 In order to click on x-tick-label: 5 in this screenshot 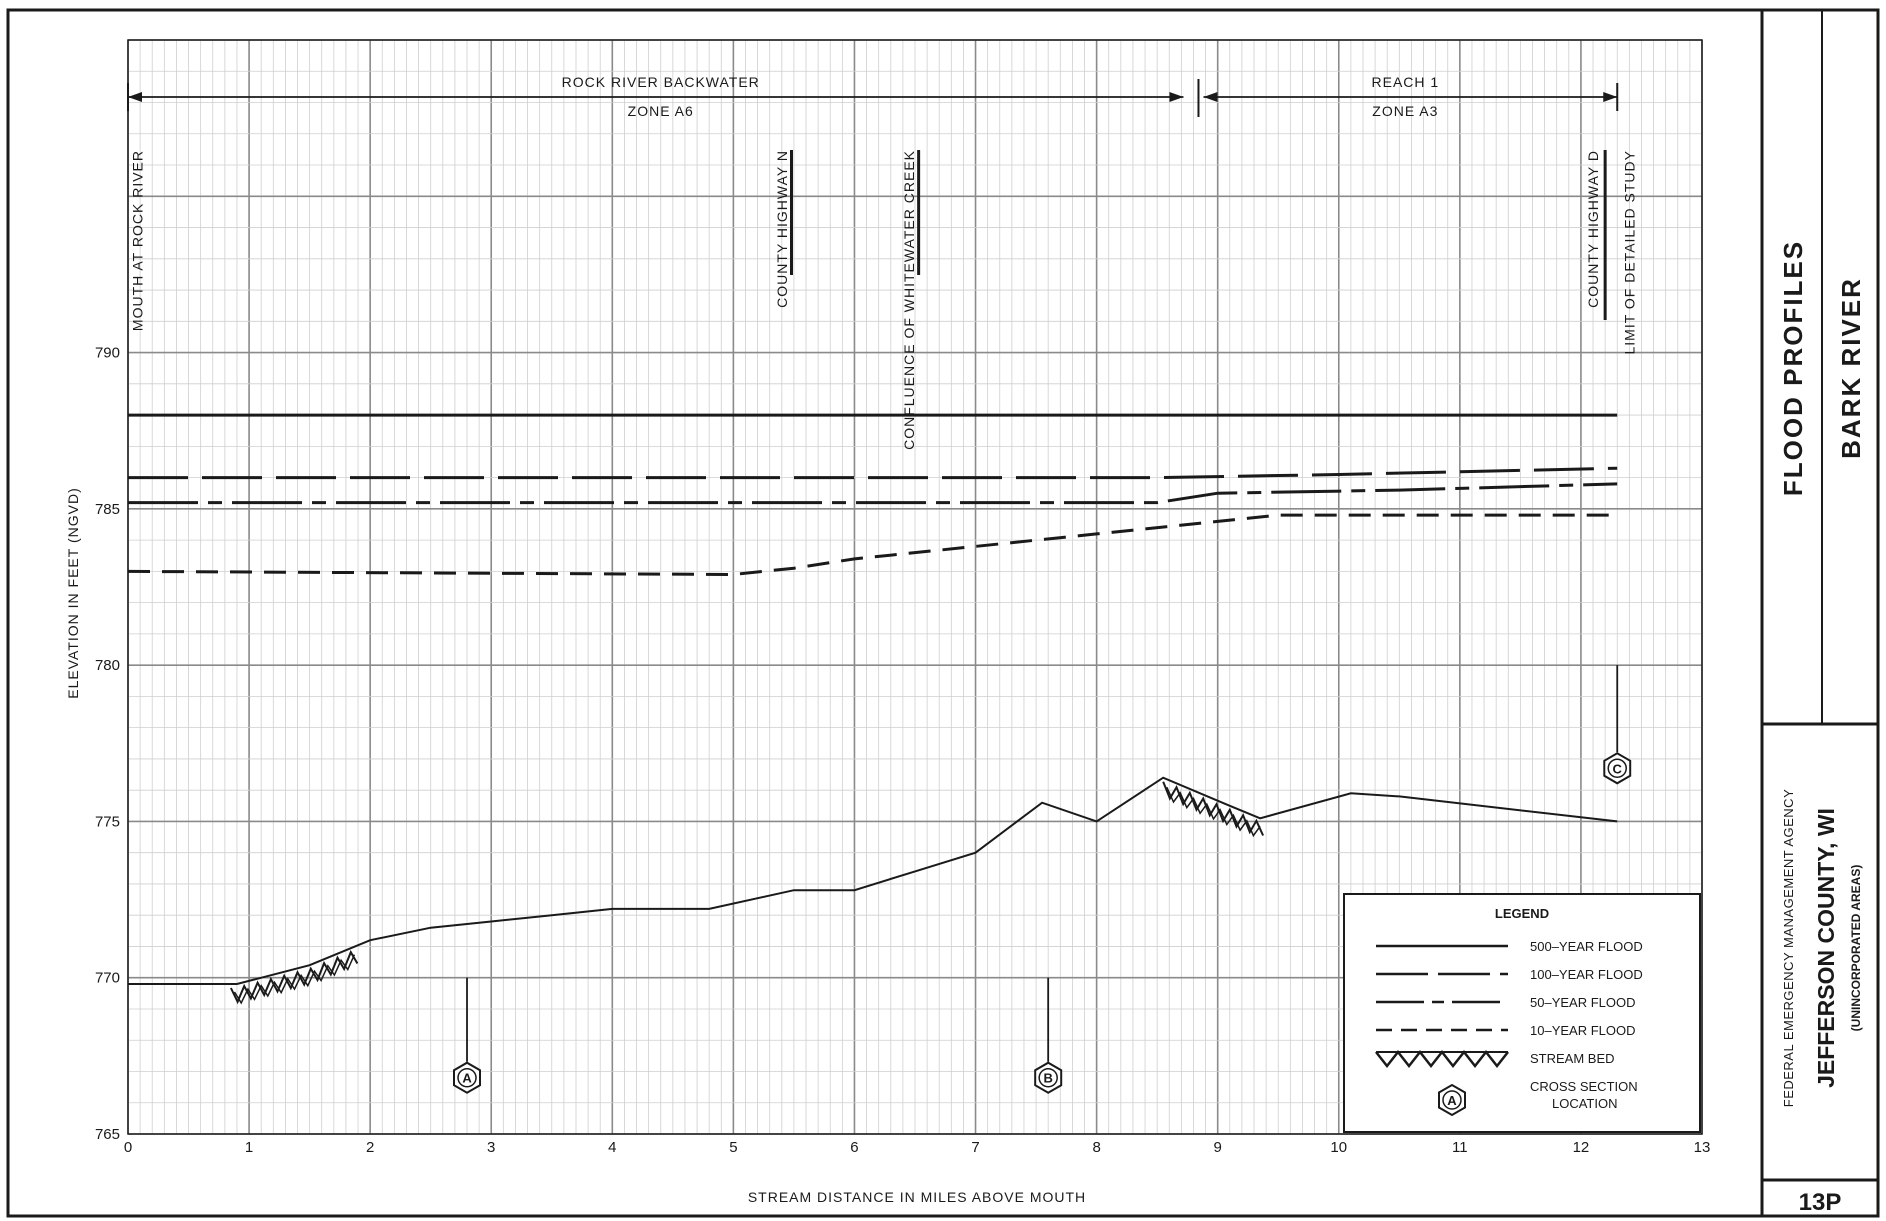, I will do `click(733, 1147)`.